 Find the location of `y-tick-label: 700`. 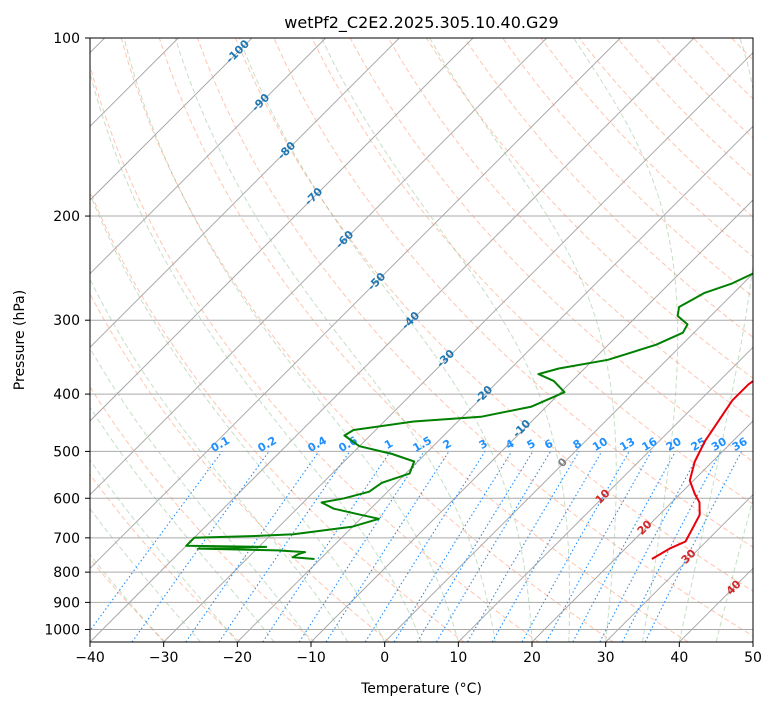

y-tick-label: 700 is located at coordinates (66, 539).